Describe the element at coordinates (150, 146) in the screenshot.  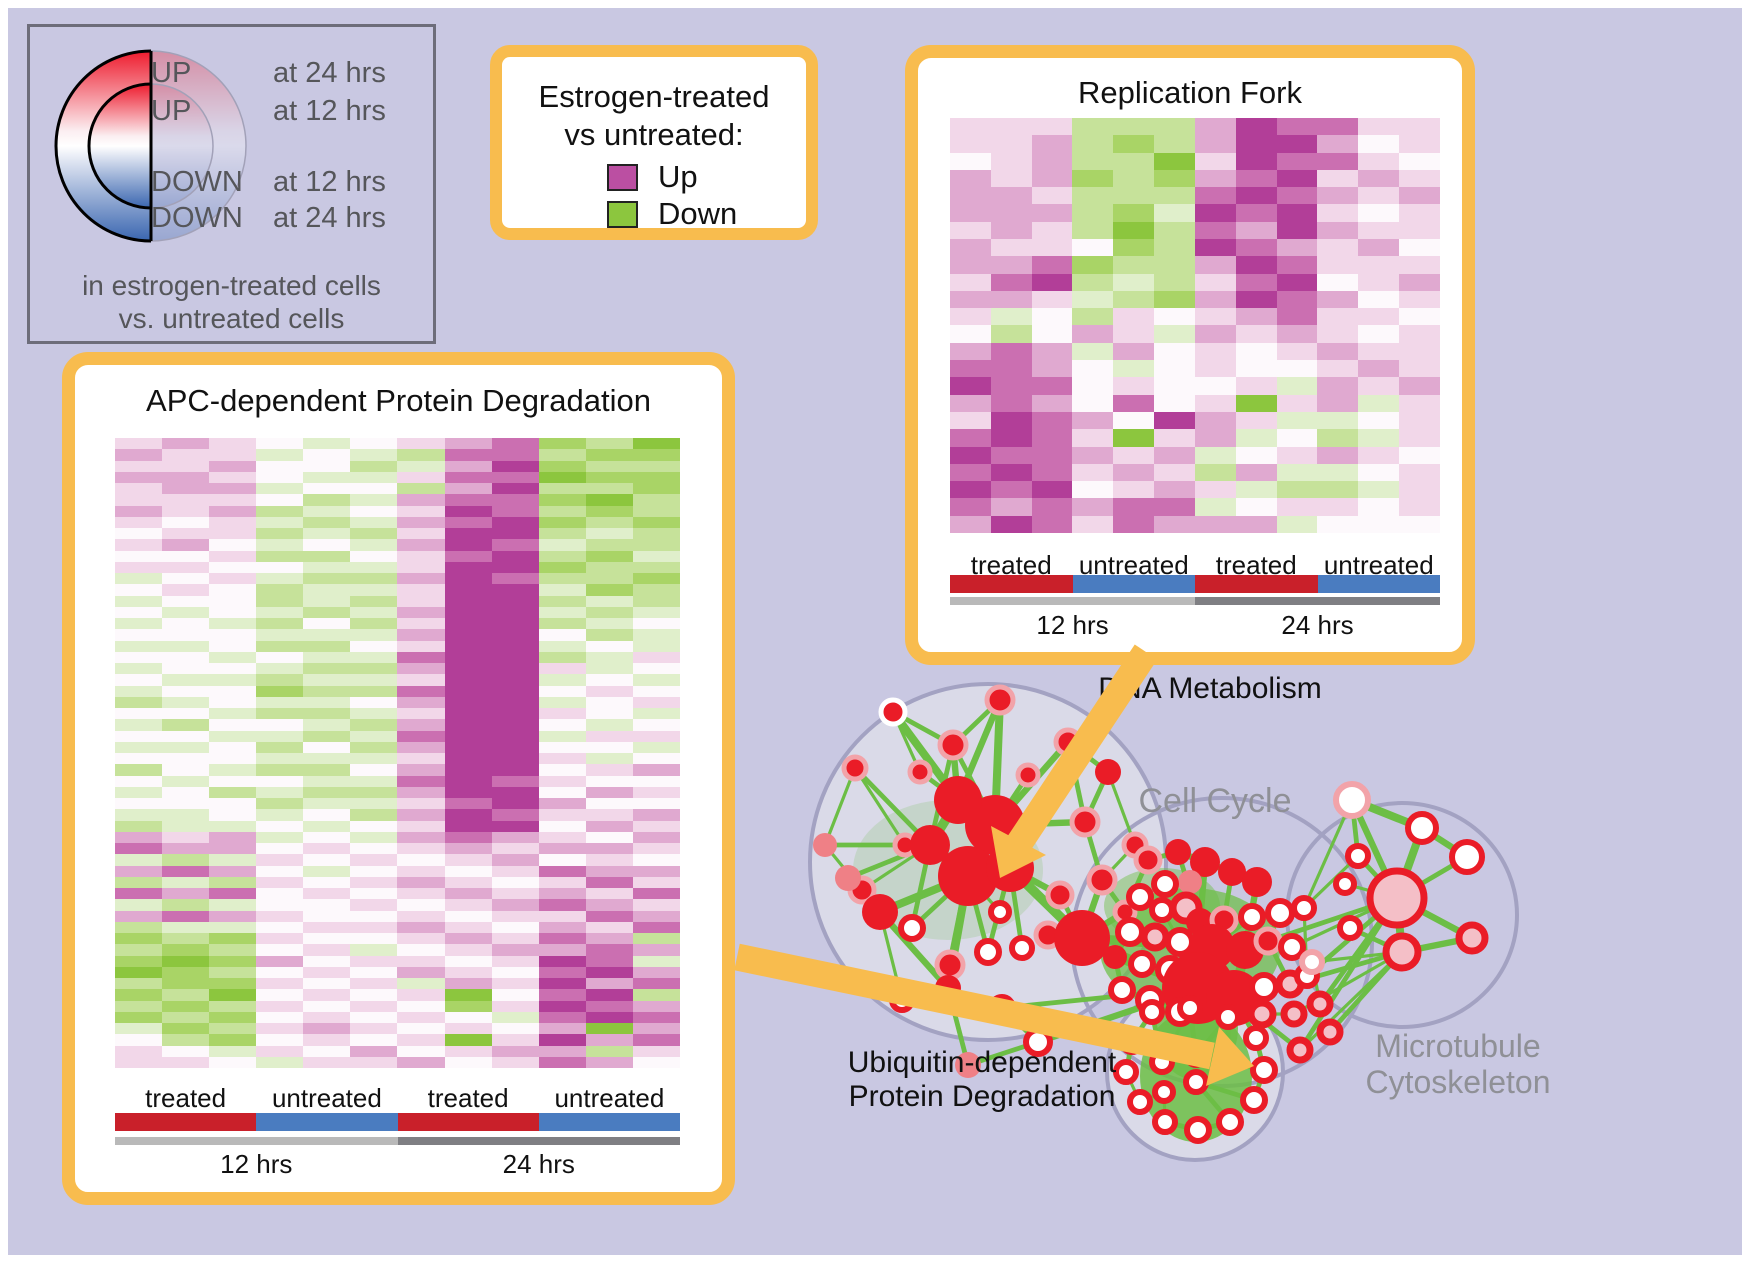
I see `updown-rings-icon` at that location.